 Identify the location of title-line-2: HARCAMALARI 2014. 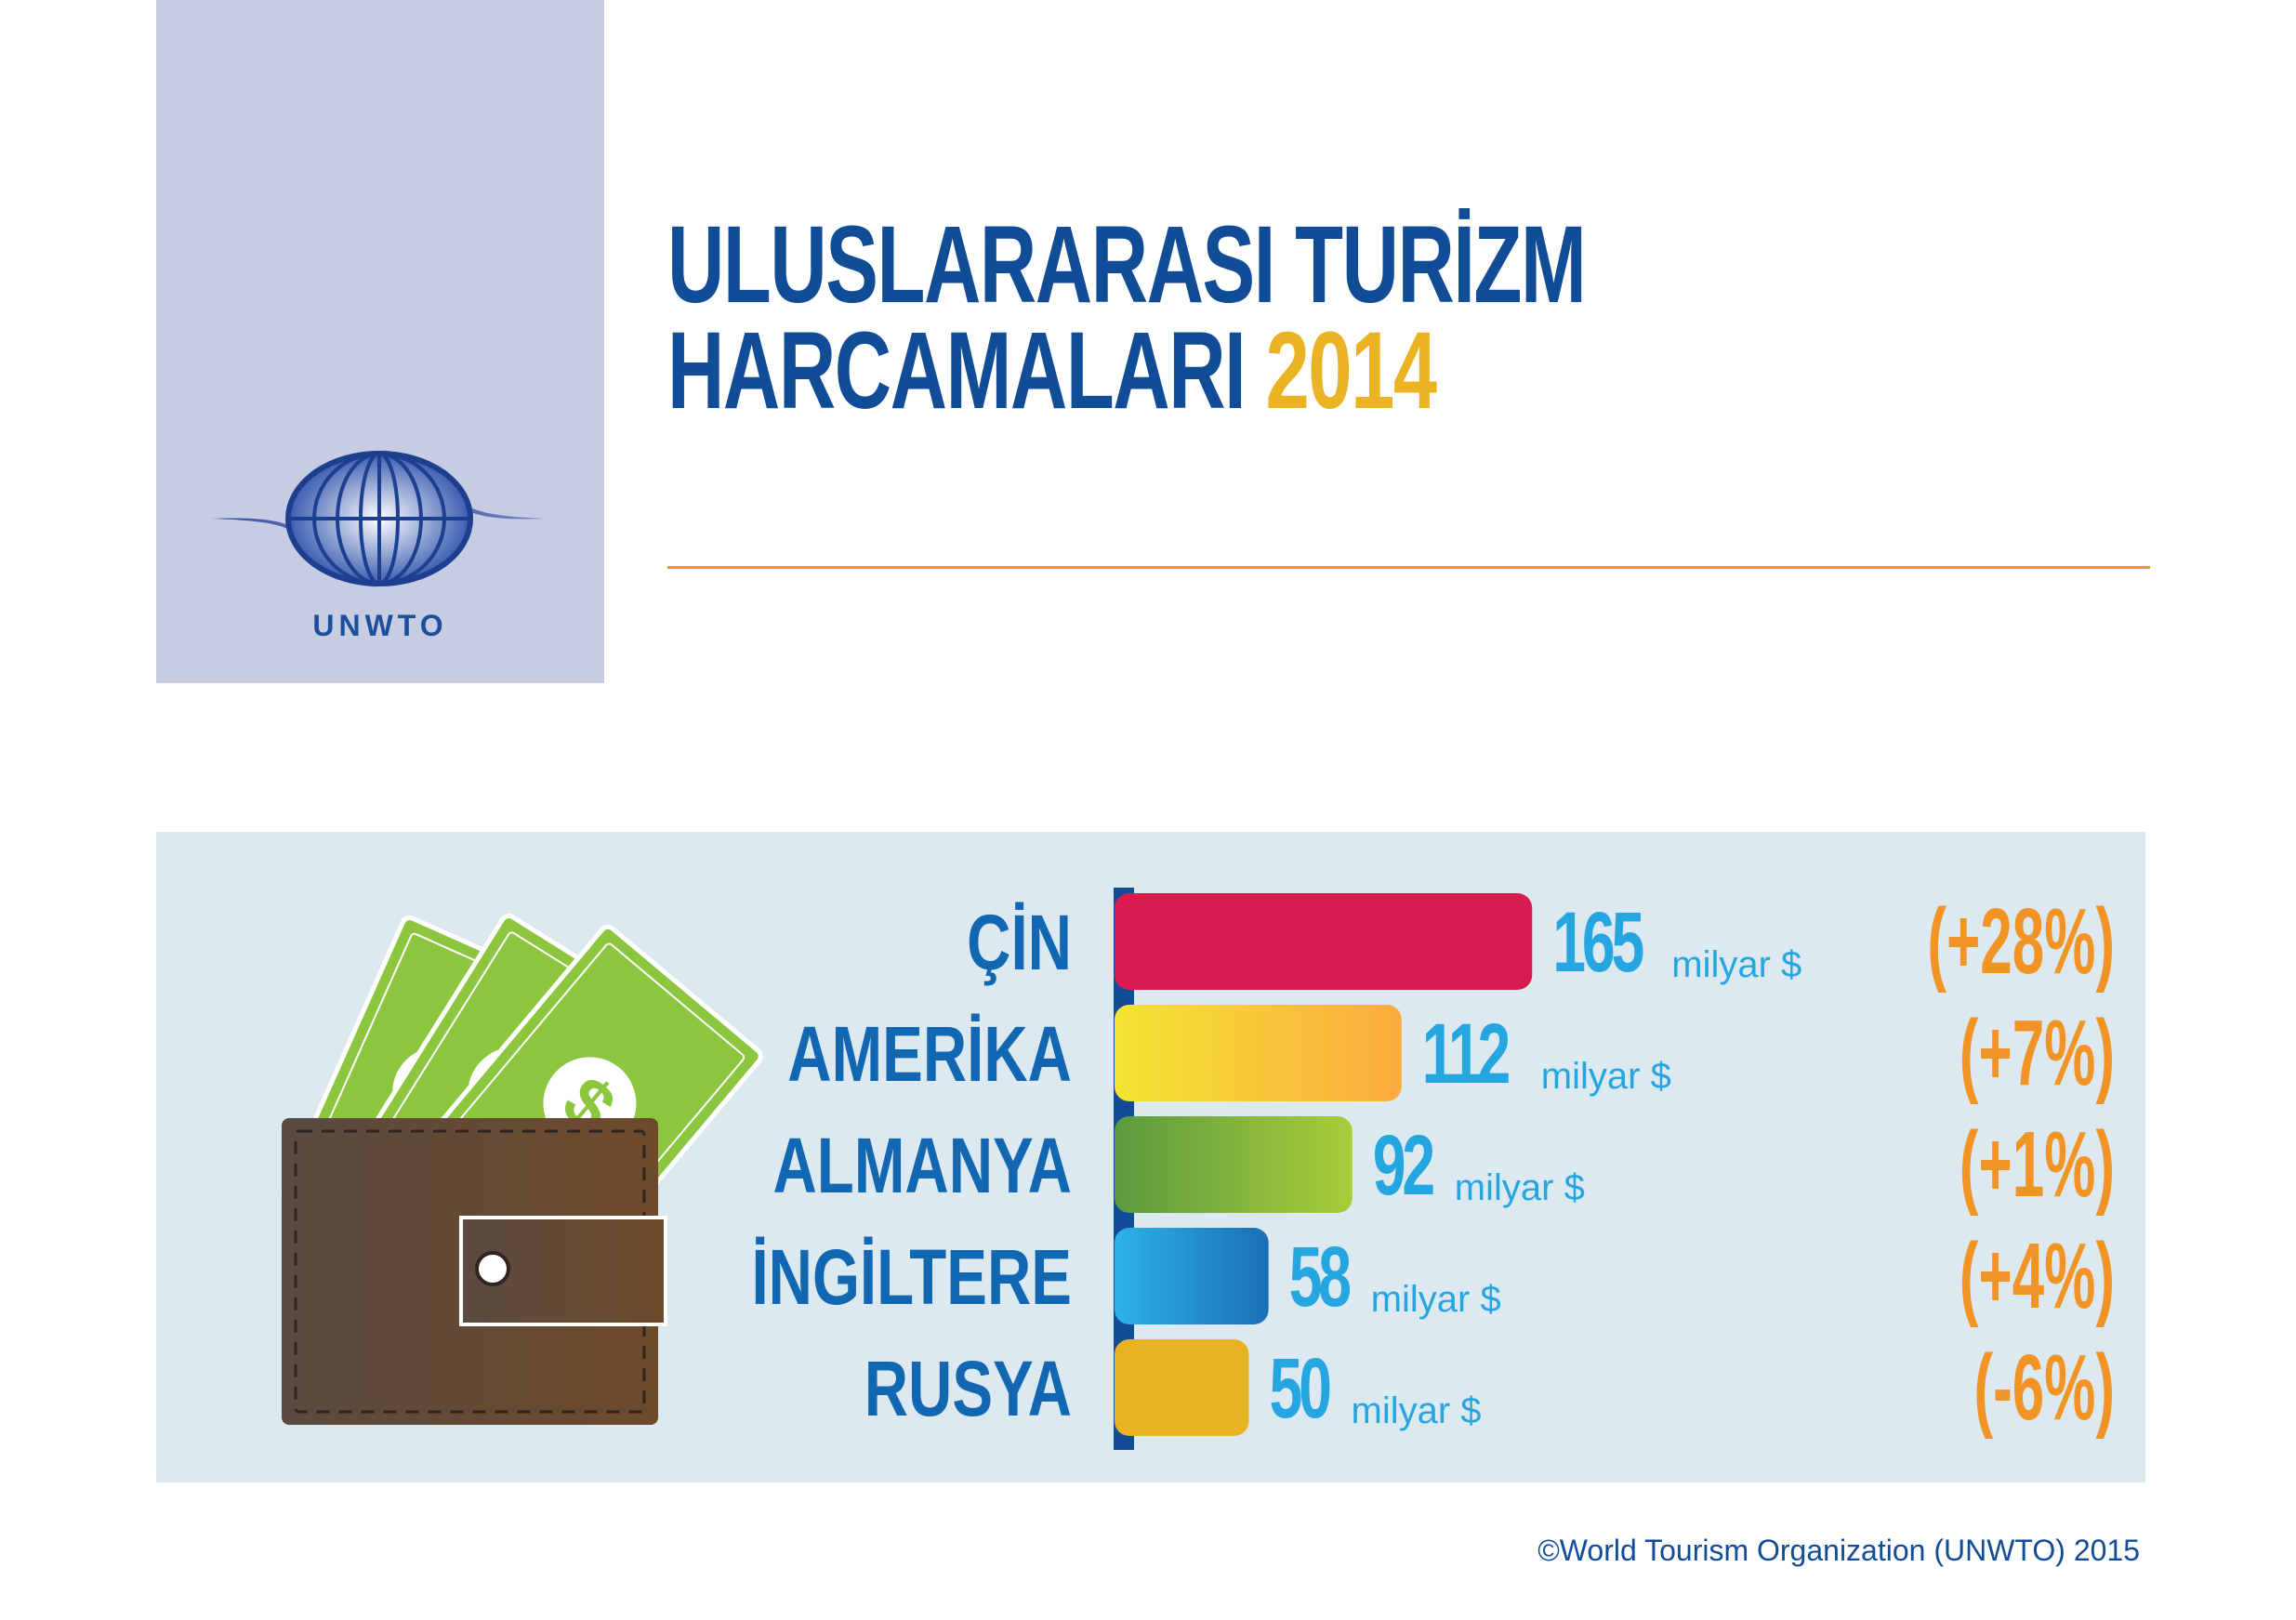
(1126, 371).